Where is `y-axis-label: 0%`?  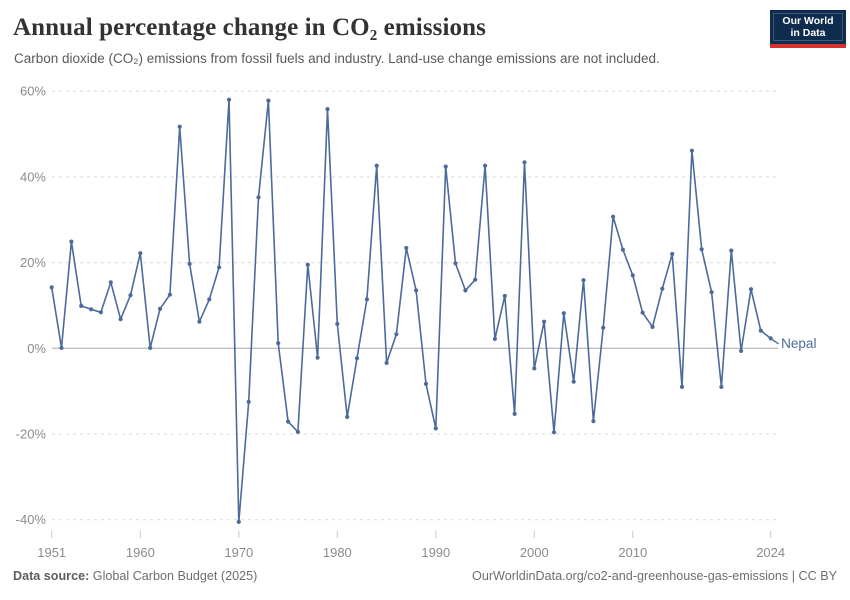
y-axis-label: 0% is located at coordinates (36, 348).